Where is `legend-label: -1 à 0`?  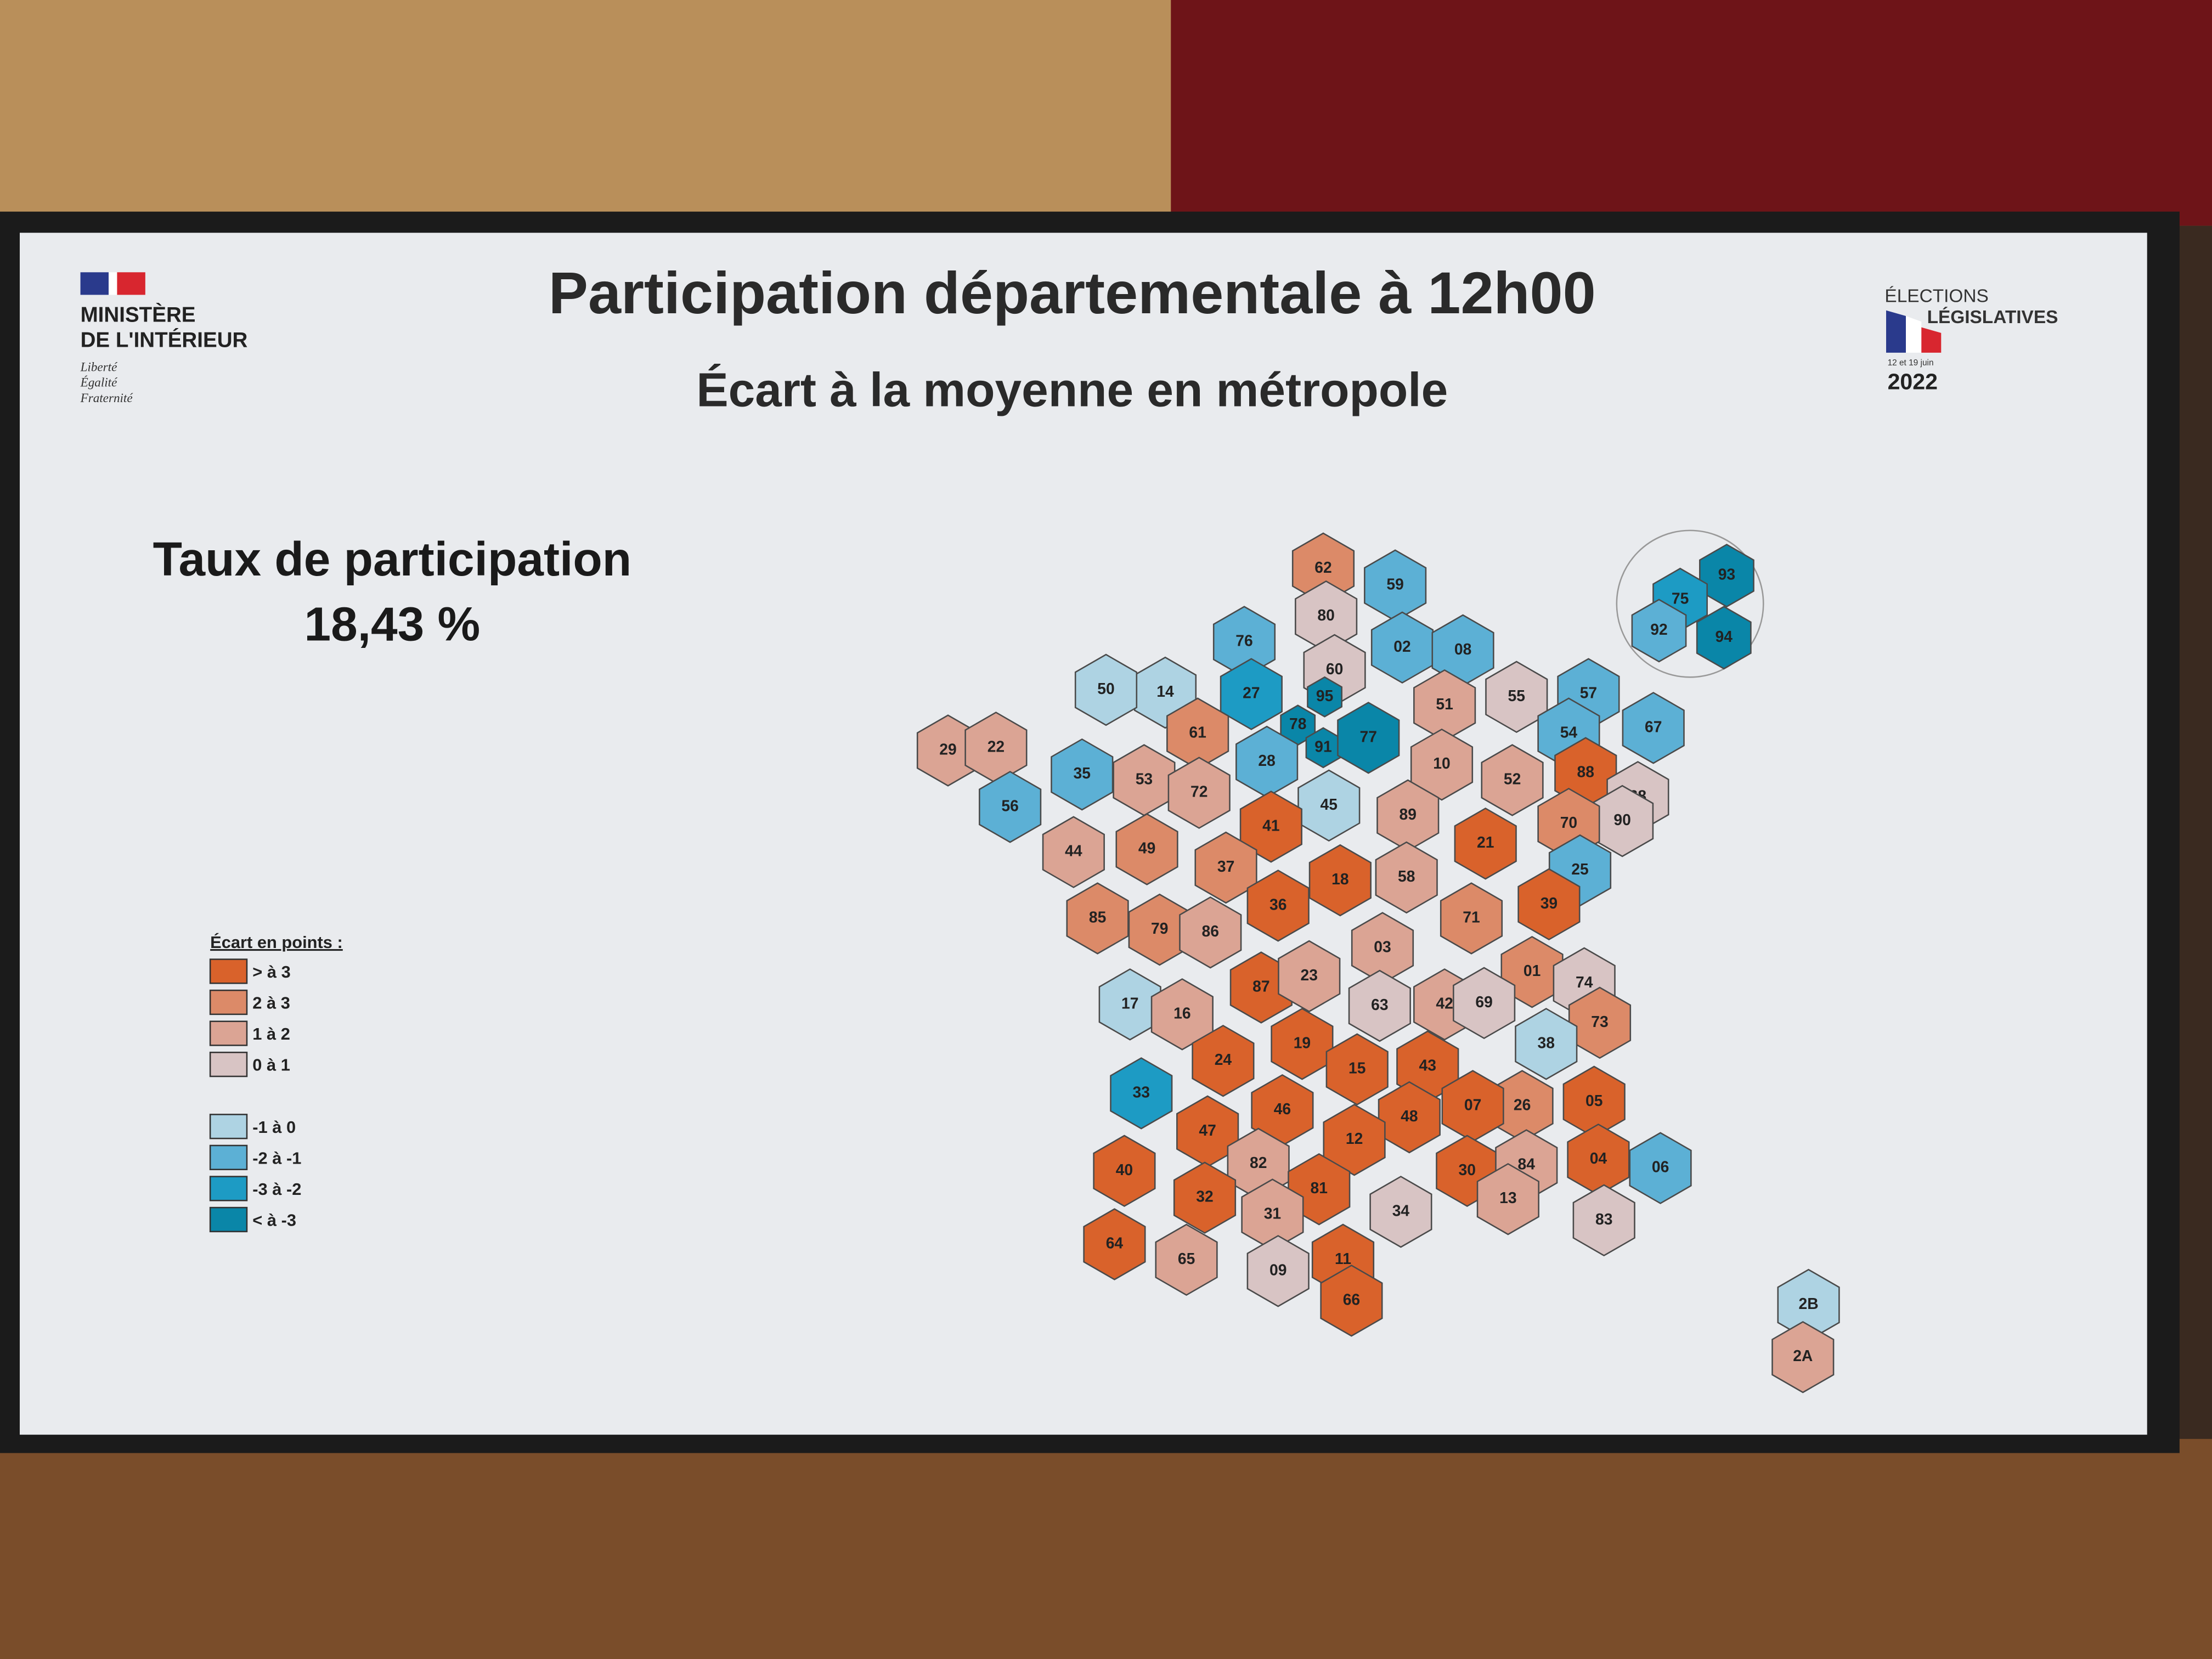 legend-label: -1 à 0 is located at coordinates (274, 1128).